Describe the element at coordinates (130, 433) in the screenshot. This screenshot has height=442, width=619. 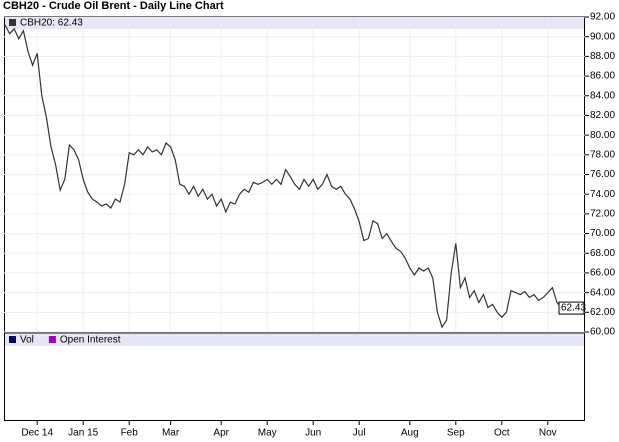
I see `x-tick-label: Feb` at that location.